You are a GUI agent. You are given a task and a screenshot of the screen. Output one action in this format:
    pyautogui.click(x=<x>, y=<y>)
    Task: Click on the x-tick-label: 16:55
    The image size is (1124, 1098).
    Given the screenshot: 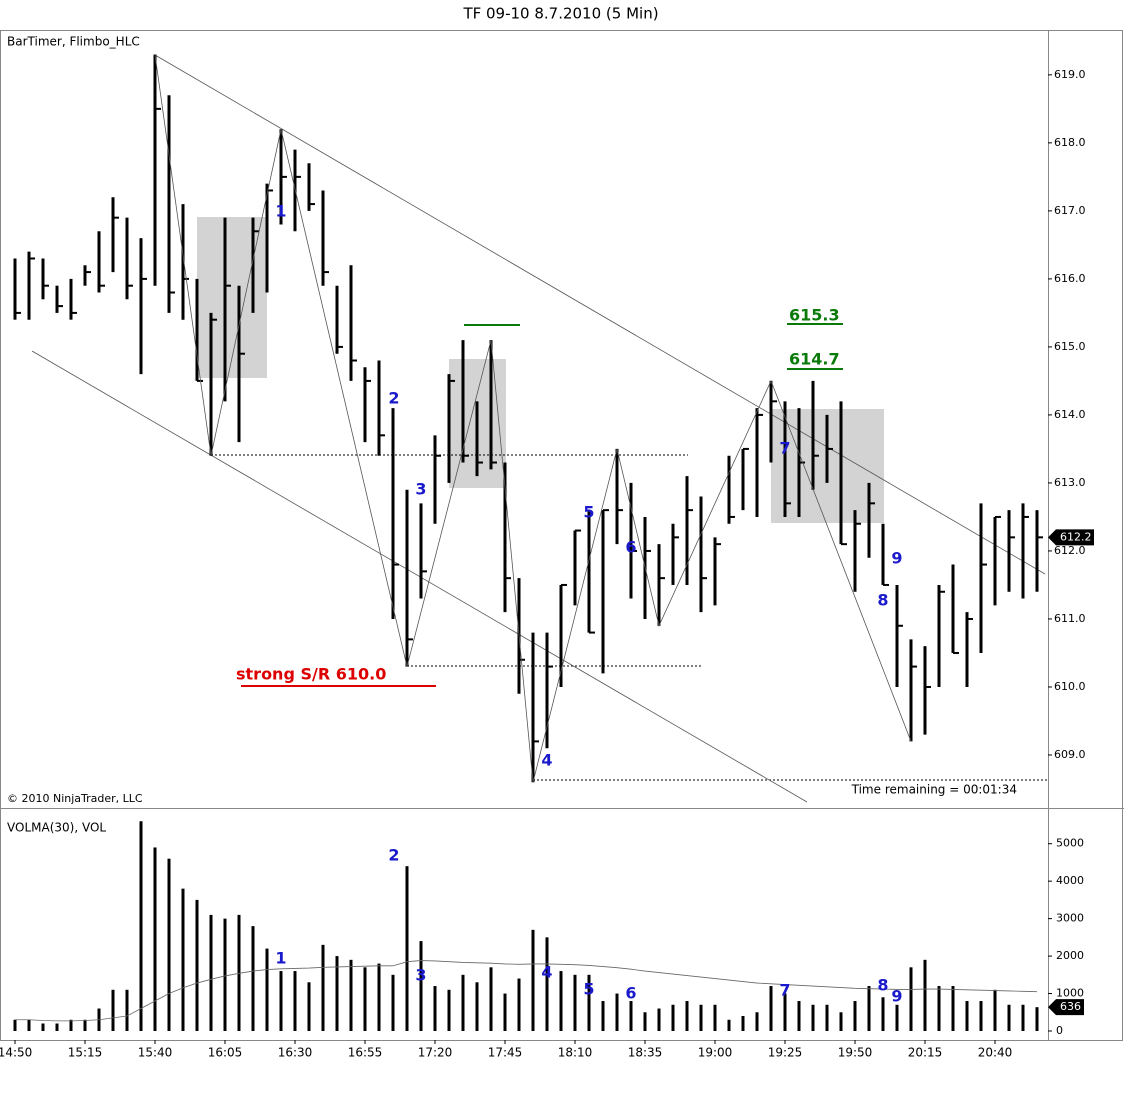 What is the action you would take?
    pyautogui.click(x=365, y=1053)
    